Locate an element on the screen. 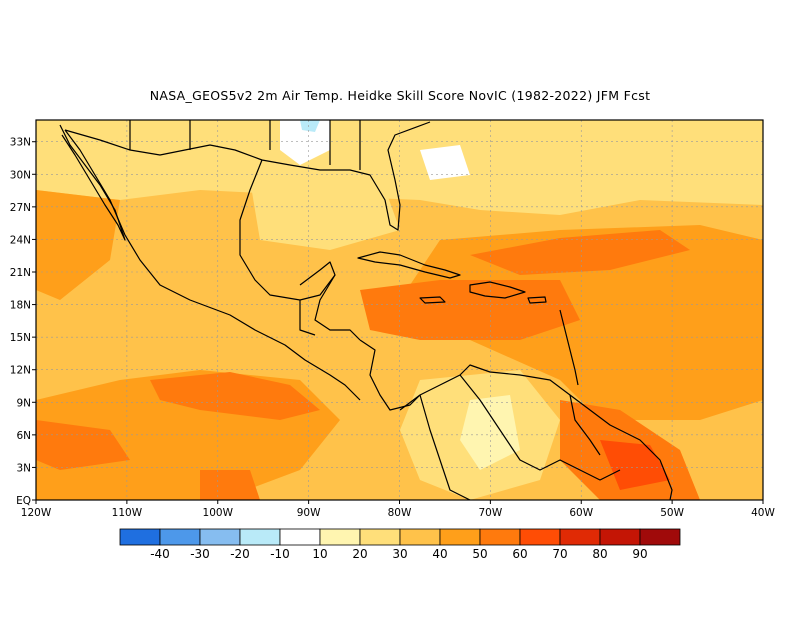  field-patch-west is located at coordinates (78, 245).